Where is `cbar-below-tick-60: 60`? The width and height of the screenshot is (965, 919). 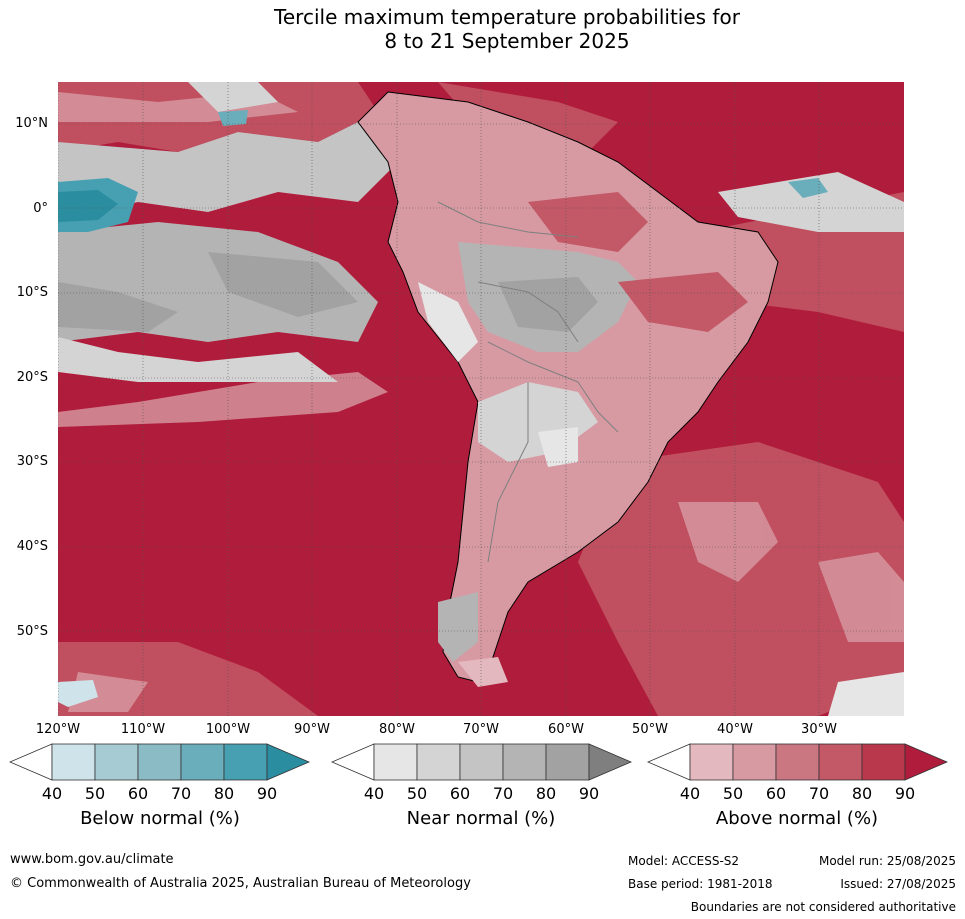 cbar-below-tick-60: 60 is located at coordinates (138, 793).